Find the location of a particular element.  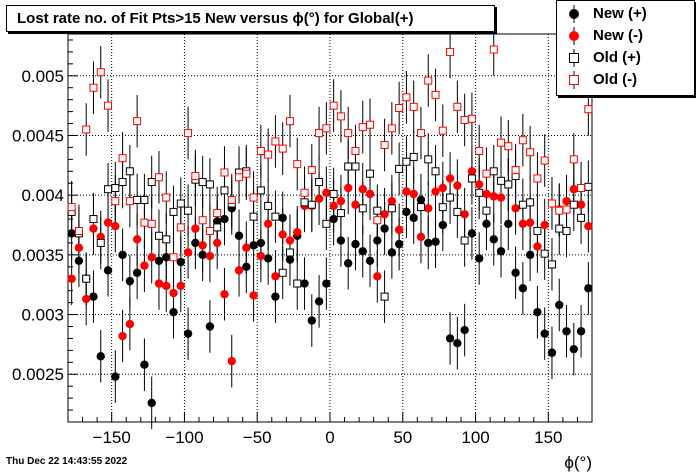

y-tick-label: 0.005 is located at coordinates (42, 76).